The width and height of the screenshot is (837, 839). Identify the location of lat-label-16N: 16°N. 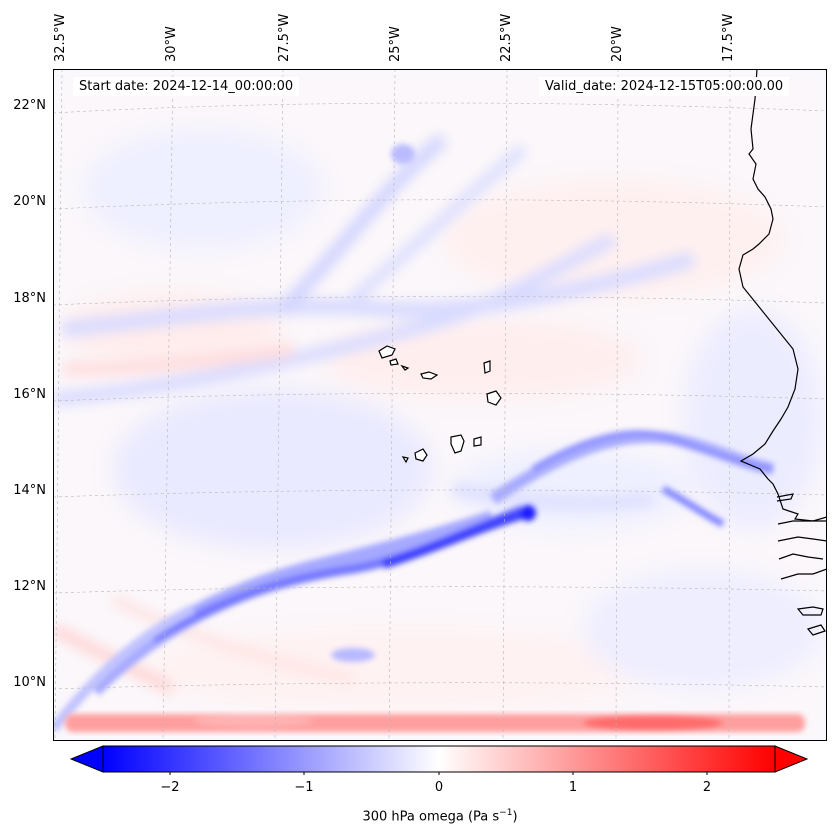
(29, 394).